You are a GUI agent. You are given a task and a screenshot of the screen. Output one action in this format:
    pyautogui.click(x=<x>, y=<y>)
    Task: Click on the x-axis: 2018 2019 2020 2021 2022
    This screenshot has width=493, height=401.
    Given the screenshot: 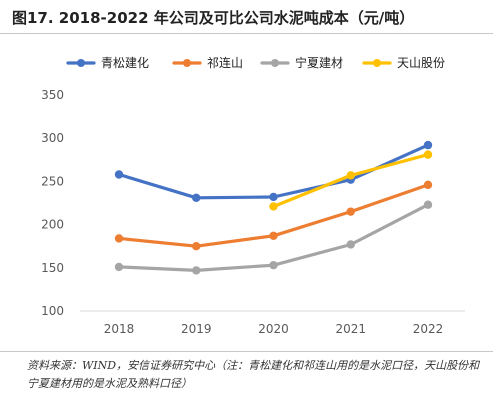 What is the action you would take?
    pyautogui.click(x=272, y=323)
    